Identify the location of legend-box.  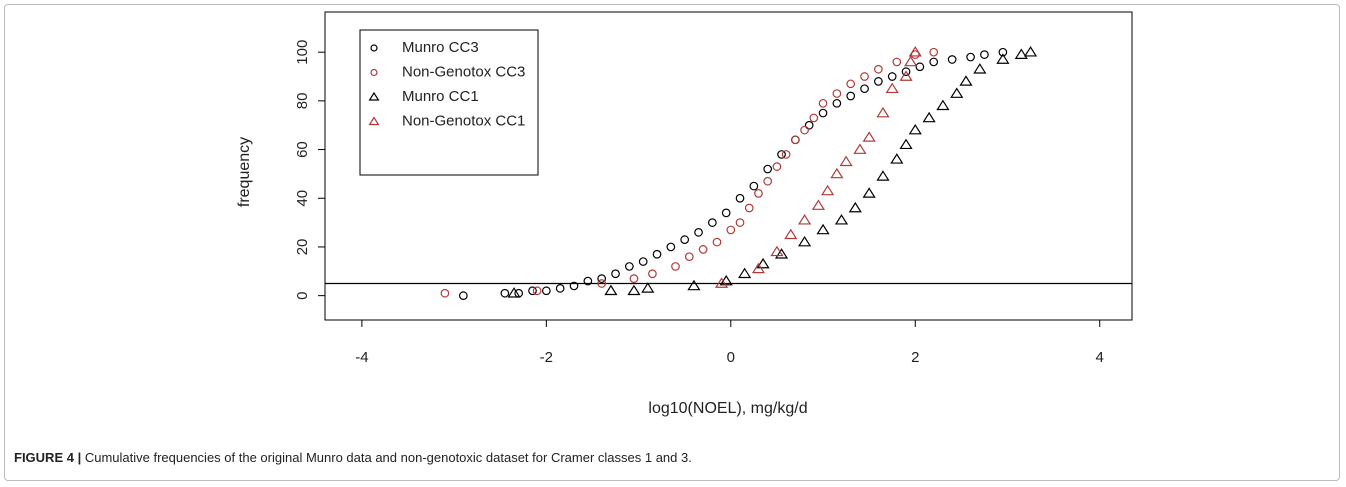
(449, 102).